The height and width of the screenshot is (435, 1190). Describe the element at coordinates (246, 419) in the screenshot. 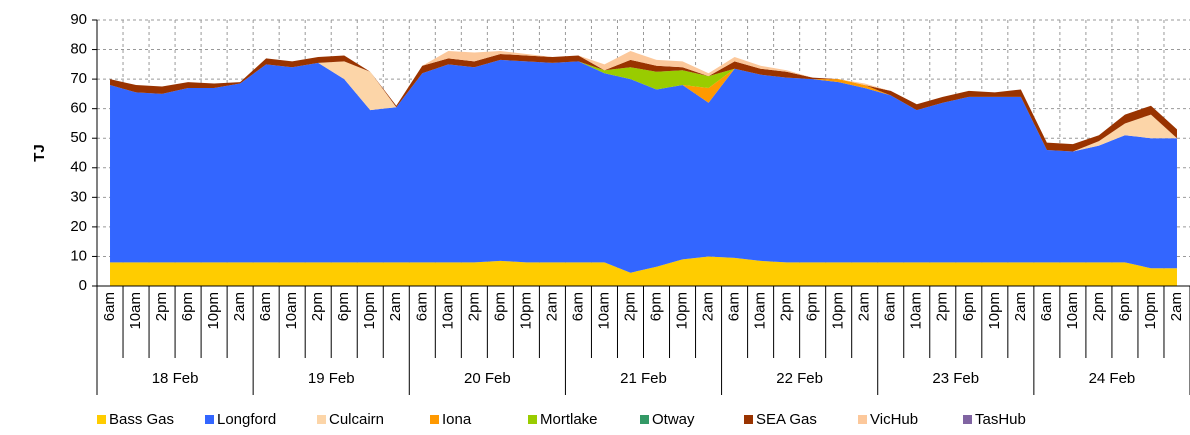

I see `legend-label: Longford` at that location.